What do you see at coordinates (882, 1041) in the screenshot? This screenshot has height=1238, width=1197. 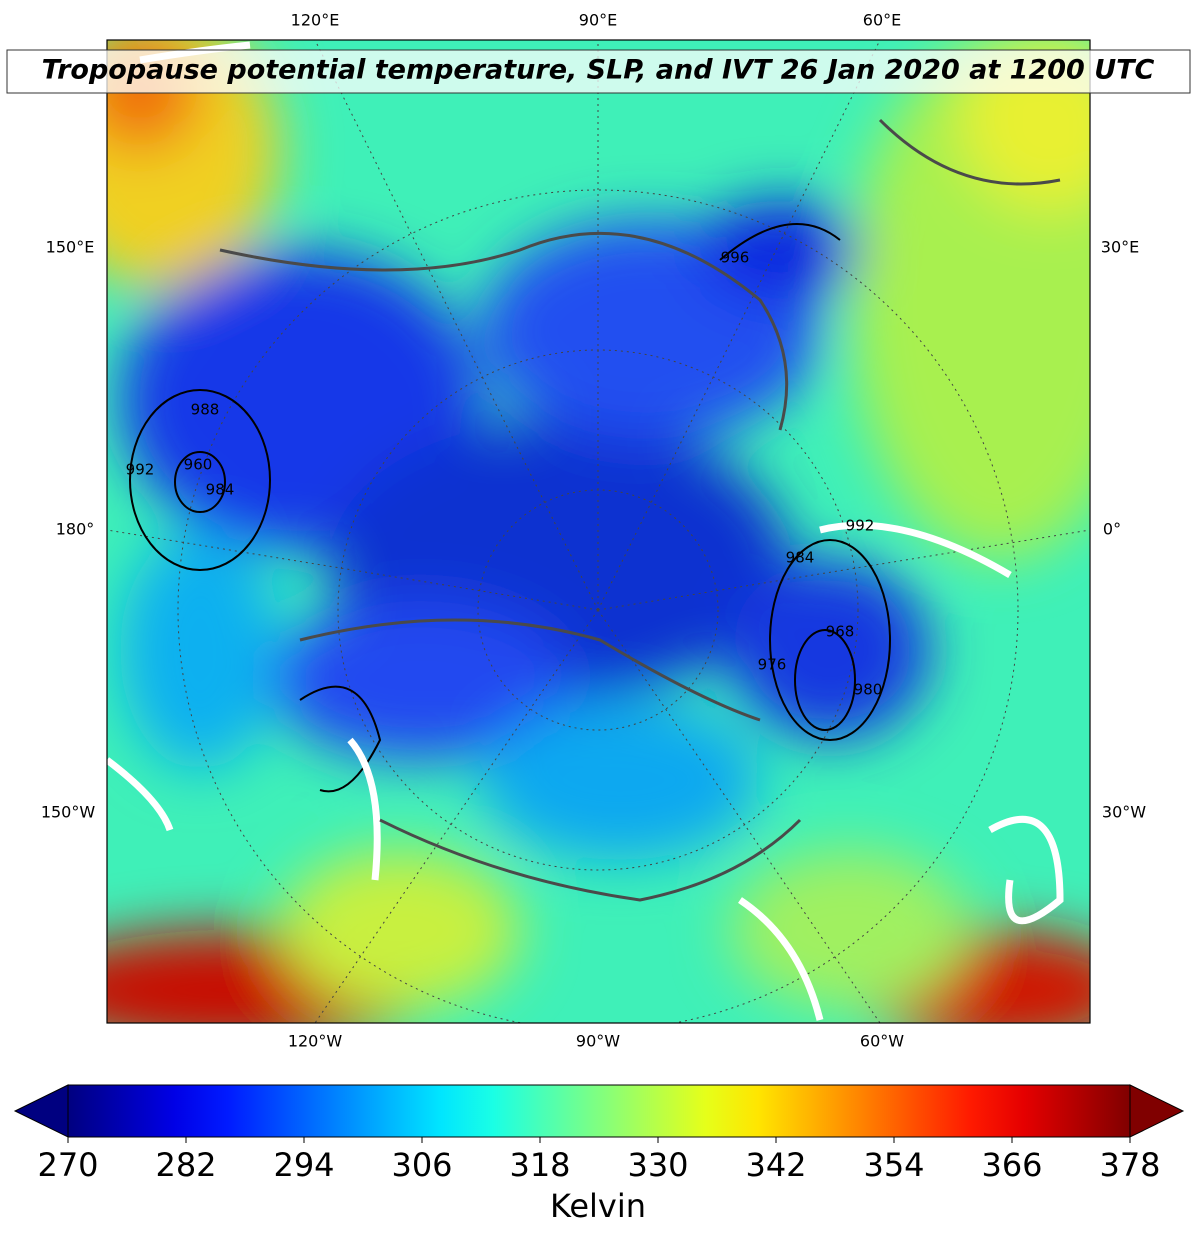 I see `longitude-label: 60°W` at bounding box center [882, 1041].